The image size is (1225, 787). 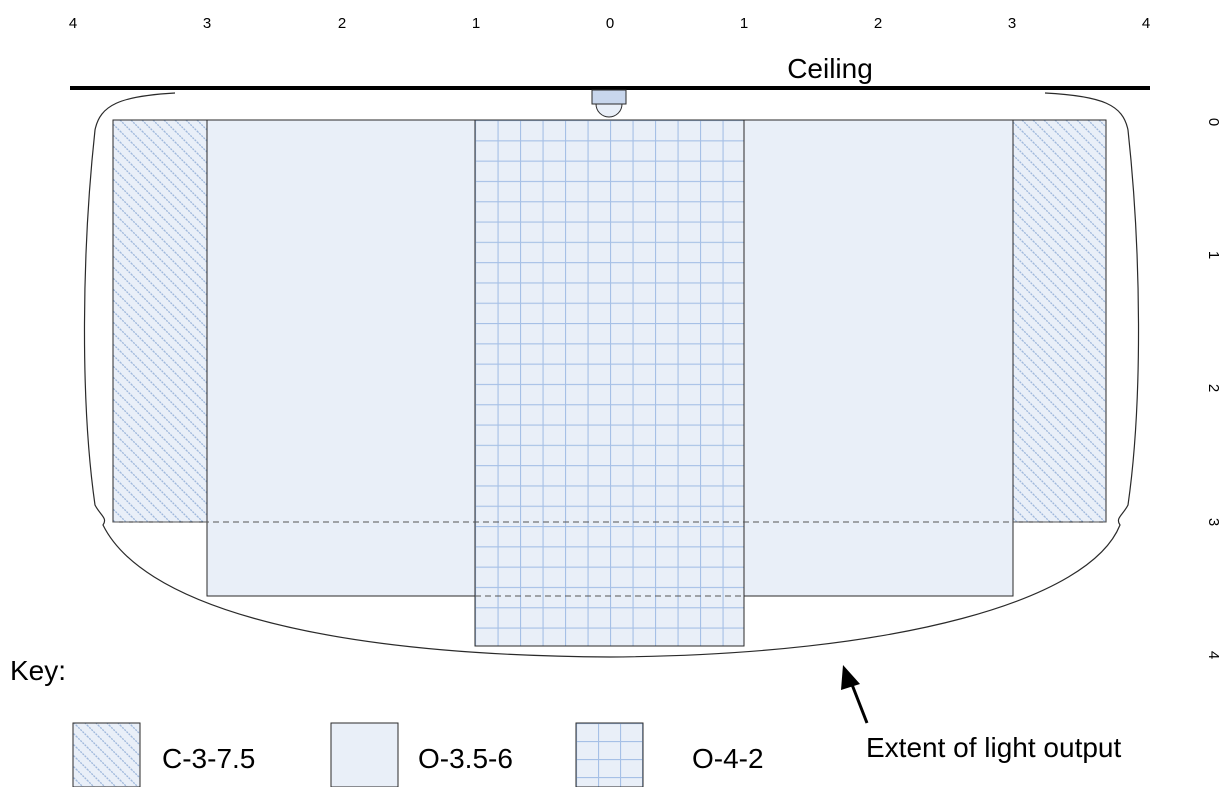 I want to click on side-scale-tick: 2, so click(x=1213, y=388).